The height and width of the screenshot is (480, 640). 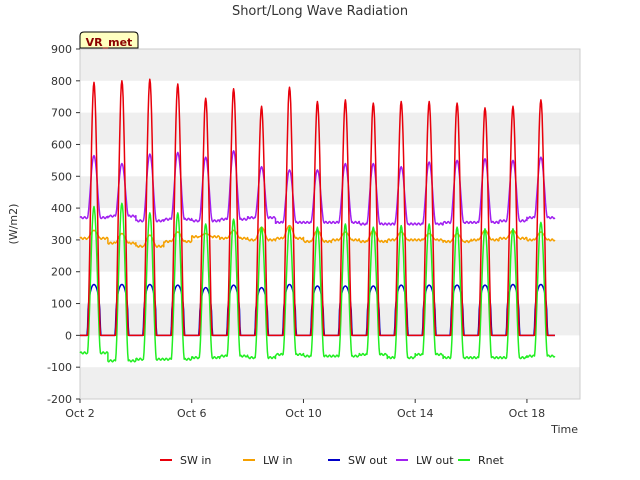 What do you see at coordinates (415, 413) in the screenshot?
I see `x-tick-label: Oct 14` at bounding box center [415, 413].